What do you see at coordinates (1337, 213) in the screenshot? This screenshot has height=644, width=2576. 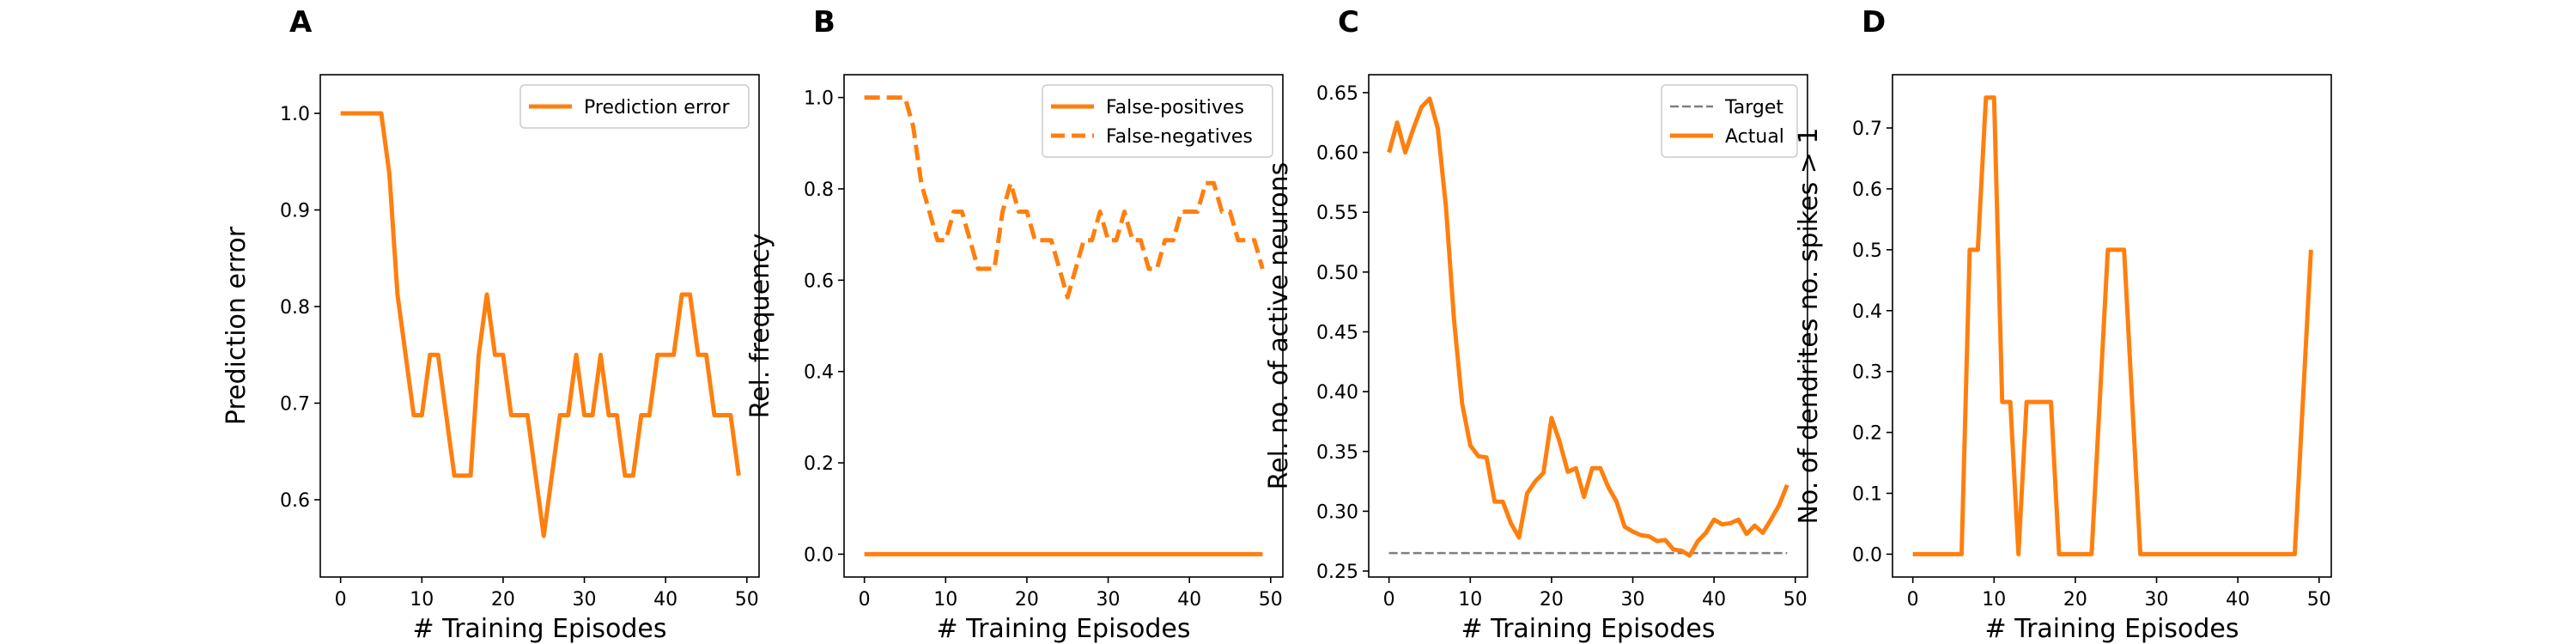 I see `y-tick-label: 0.55` at bounding box center [1337, 213].